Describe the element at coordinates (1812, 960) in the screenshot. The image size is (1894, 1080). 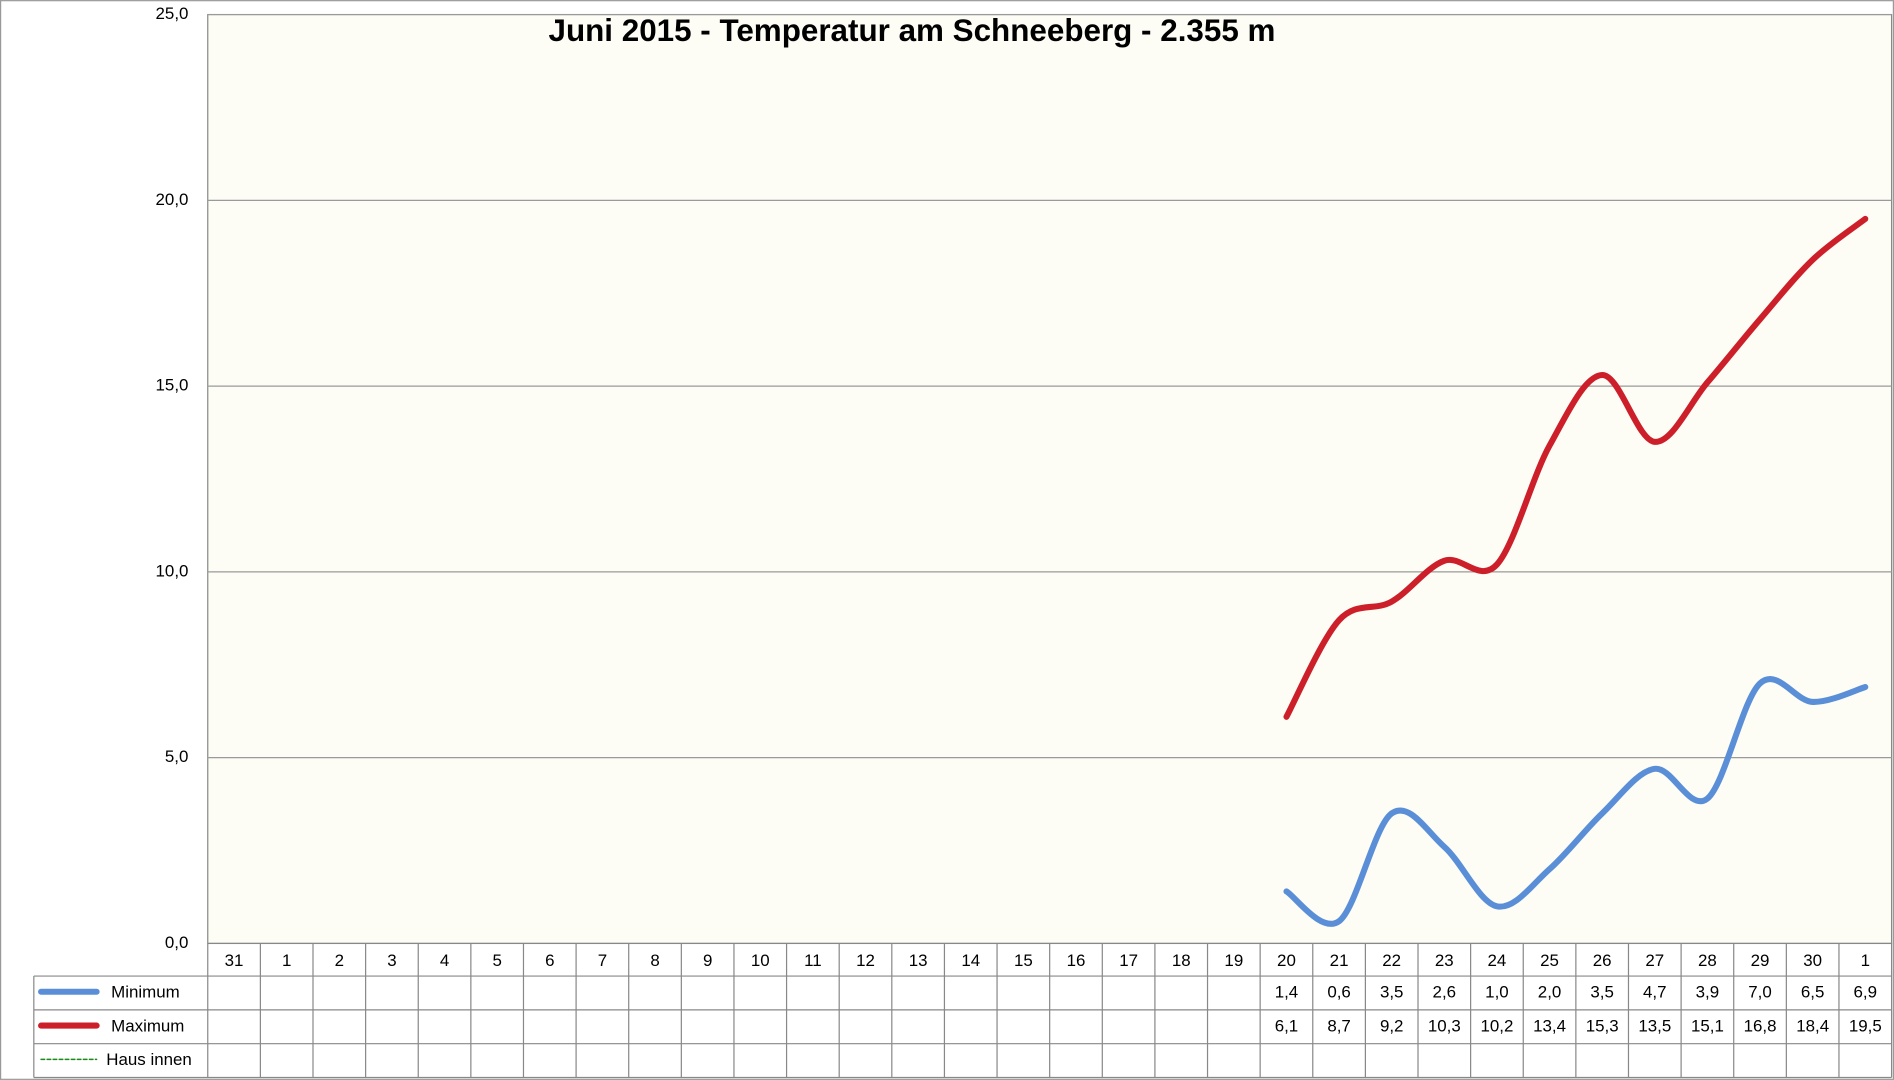
I see `x-tick-label: 30` at that location.